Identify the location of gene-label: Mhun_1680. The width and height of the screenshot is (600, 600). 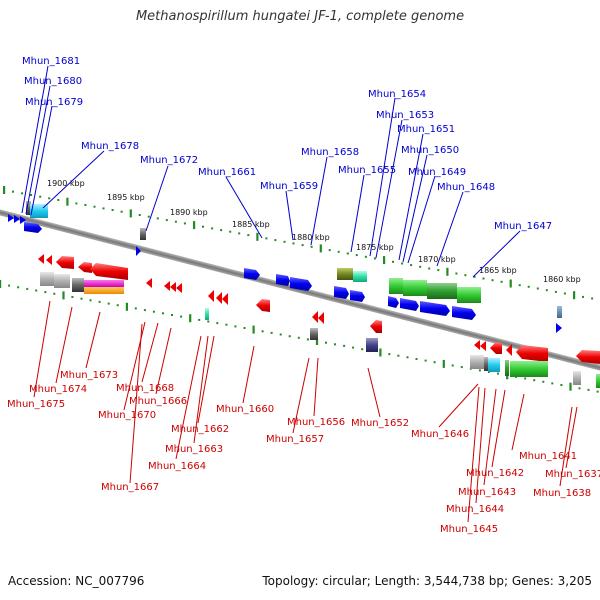
(53, 81).